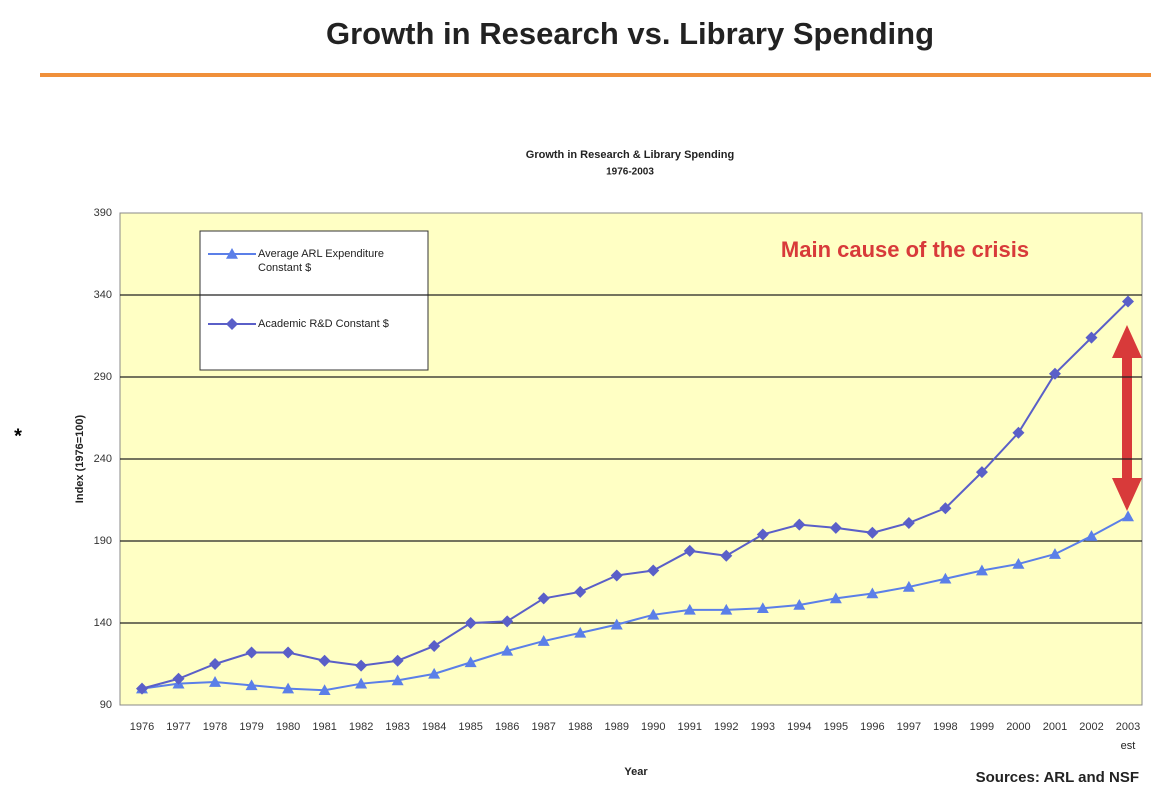  Describe the element at coordinates (905, 249) in the screenshot. I see `annotation: Main cause of the crisis` at that location.